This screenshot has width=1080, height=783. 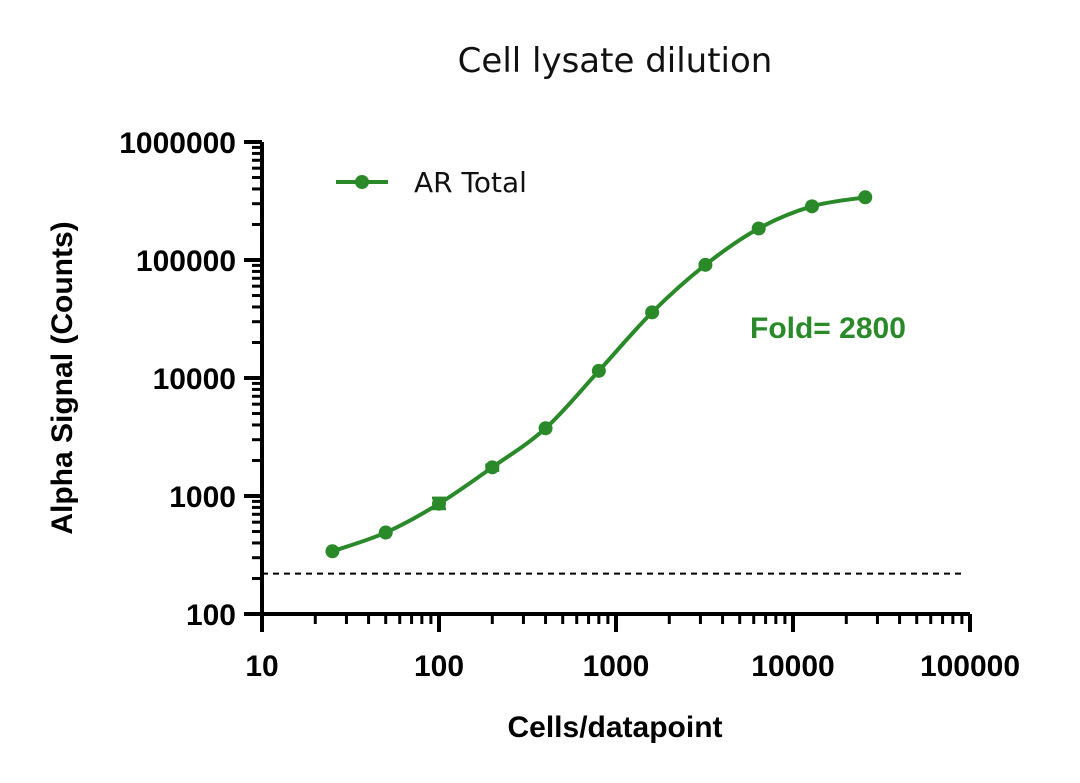 What do you see at coordinates (211, 615) in the screenshot?
I see `y-tick-label: 100` at bounding box center [211, 615].